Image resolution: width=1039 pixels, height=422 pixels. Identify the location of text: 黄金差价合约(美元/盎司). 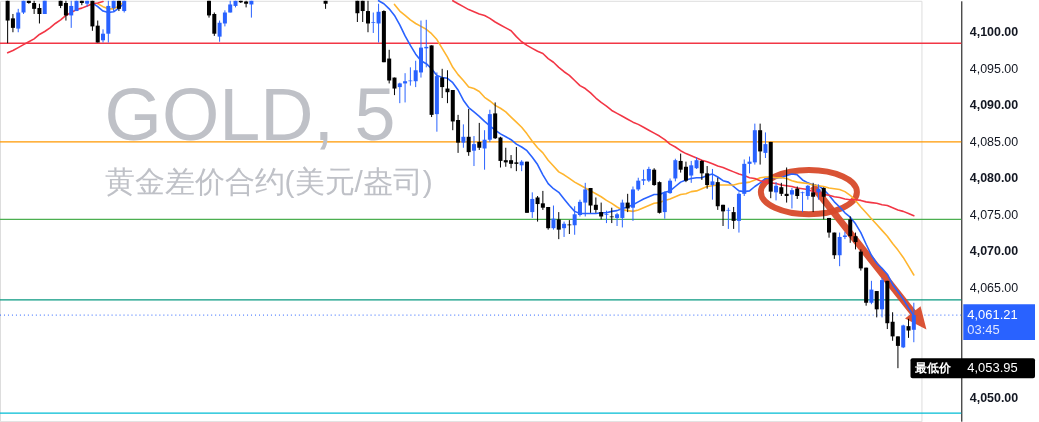
(268, 182).